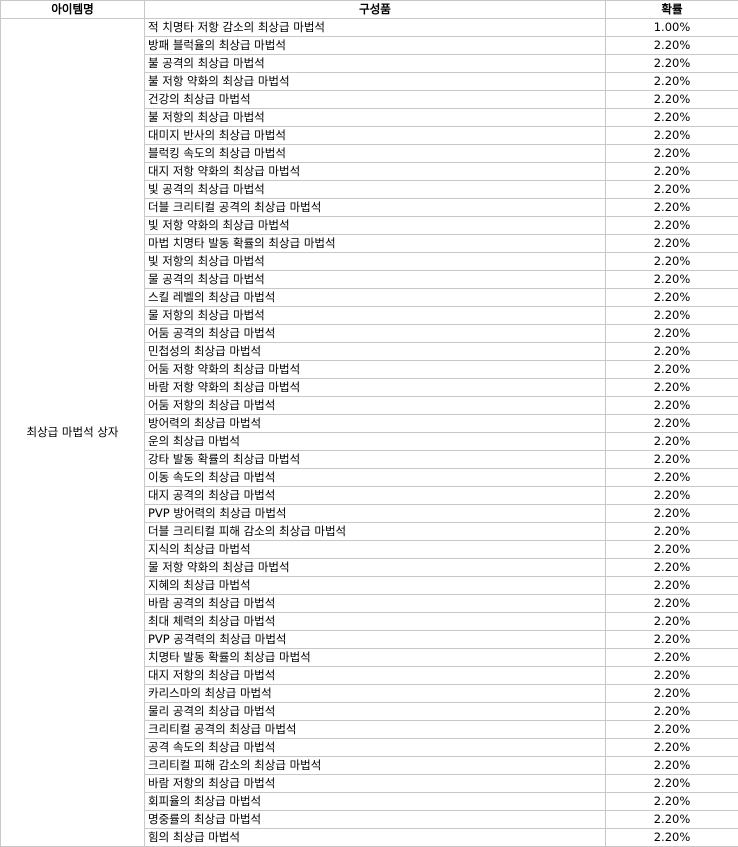 Image resolution: width=738 pixels, height=847 pixels. I want to click on table-row: 더블 크리티컬 공격의 최상급 마법석 2.20%, so click(369, 207).